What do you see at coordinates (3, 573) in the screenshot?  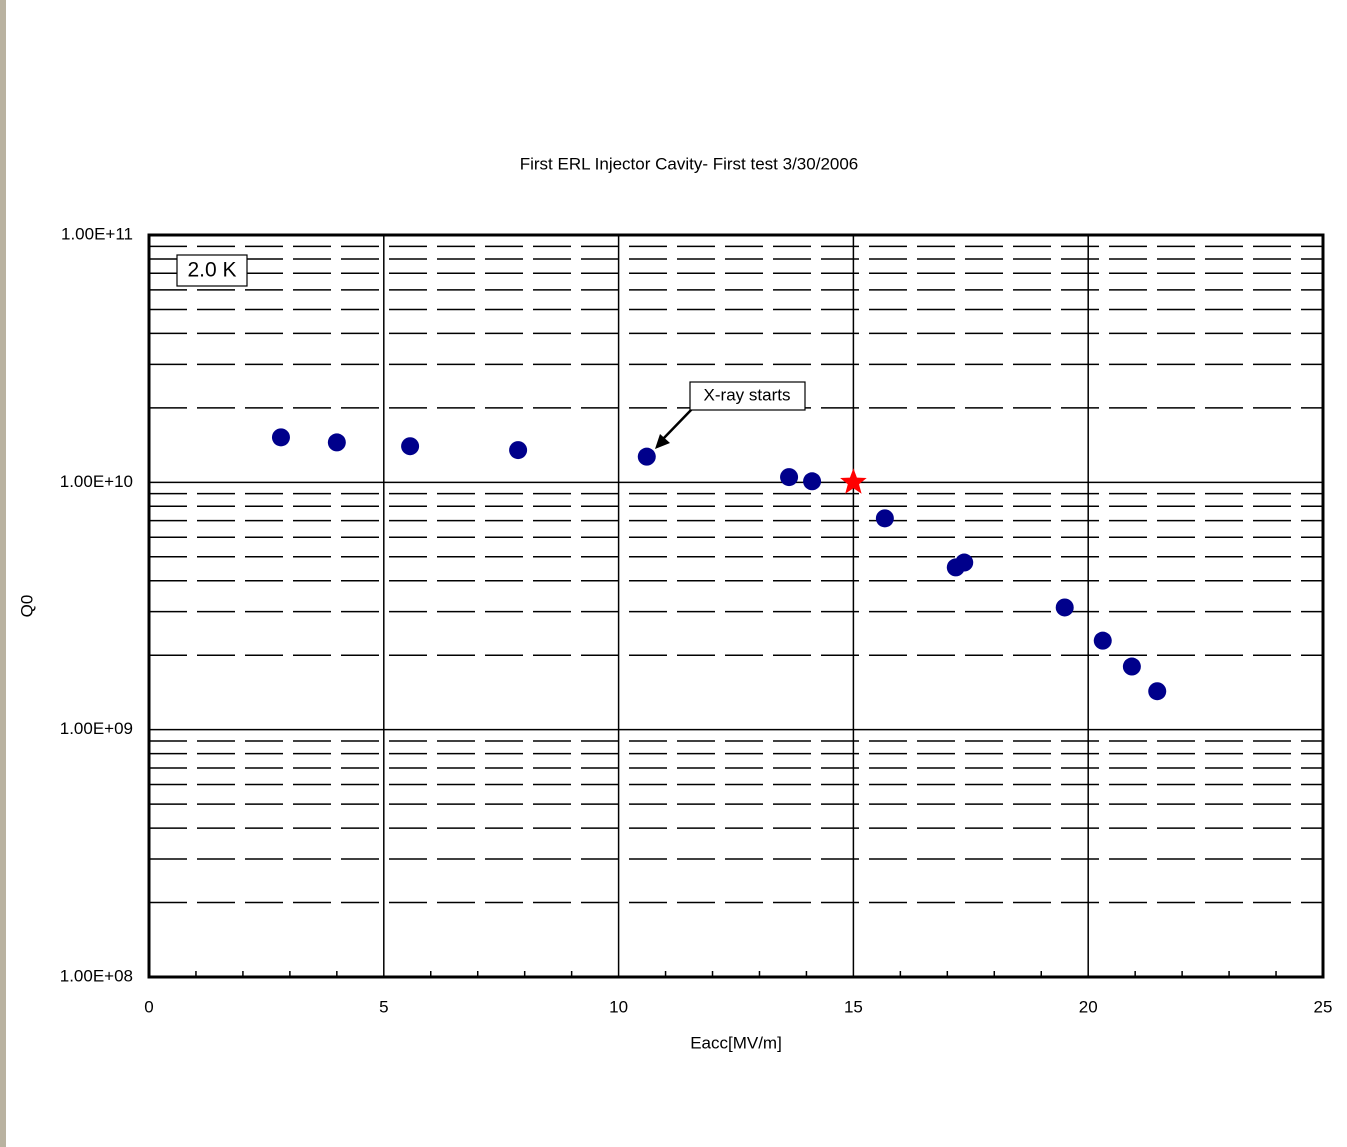 I see `left-edge-strip` at bounding box center [3, 573].